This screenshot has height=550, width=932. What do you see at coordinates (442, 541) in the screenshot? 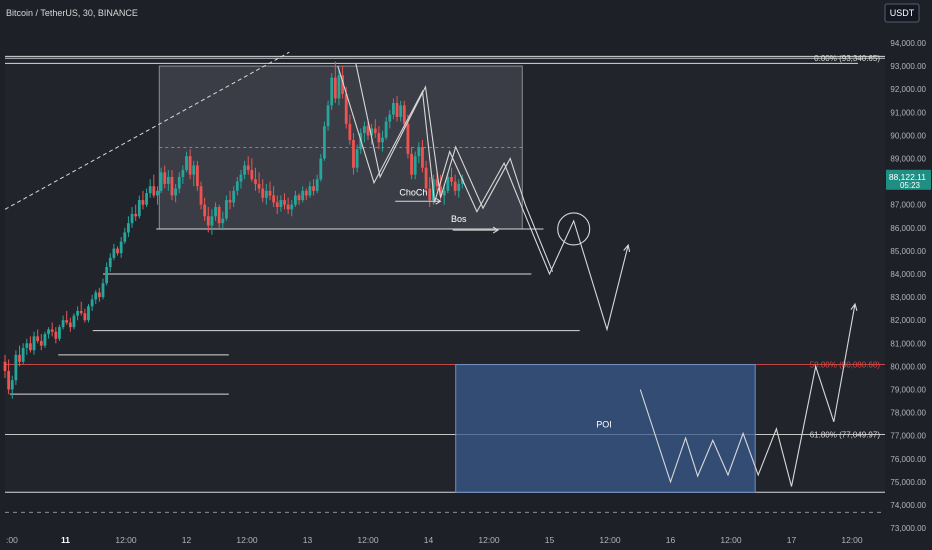
I see `time-axis` at bounding box center [442, 541].